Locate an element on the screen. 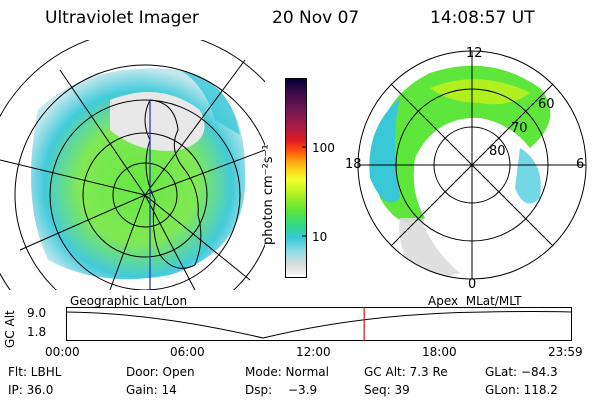  colorbar-unit-label: photon cm⁻²s⁻¹ is located at coordinates (268, 194).